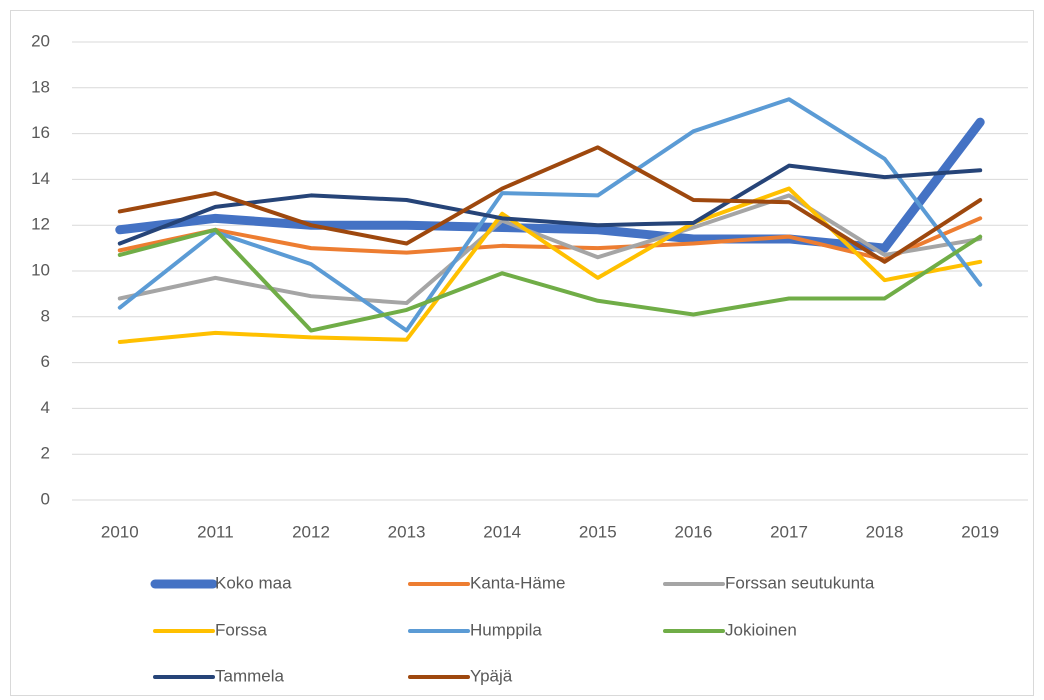 This screenshot has width=1044, height=700. Describe the element at coordinates (40, 178) in the screenshot. I see `y-tick-label: 14` at that location.